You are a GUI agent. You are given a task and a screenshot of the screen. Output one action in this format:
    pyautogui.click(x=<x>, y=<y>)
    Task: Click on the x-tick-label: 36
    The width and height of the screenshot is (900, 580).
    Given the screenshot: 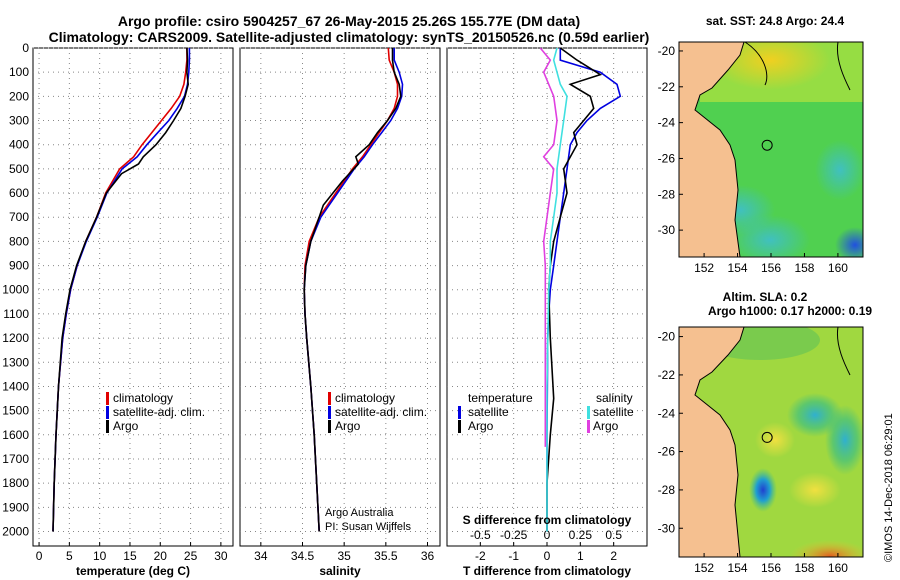 What is the action you would take?
    pyautogui.click(x=428, y=556)
    